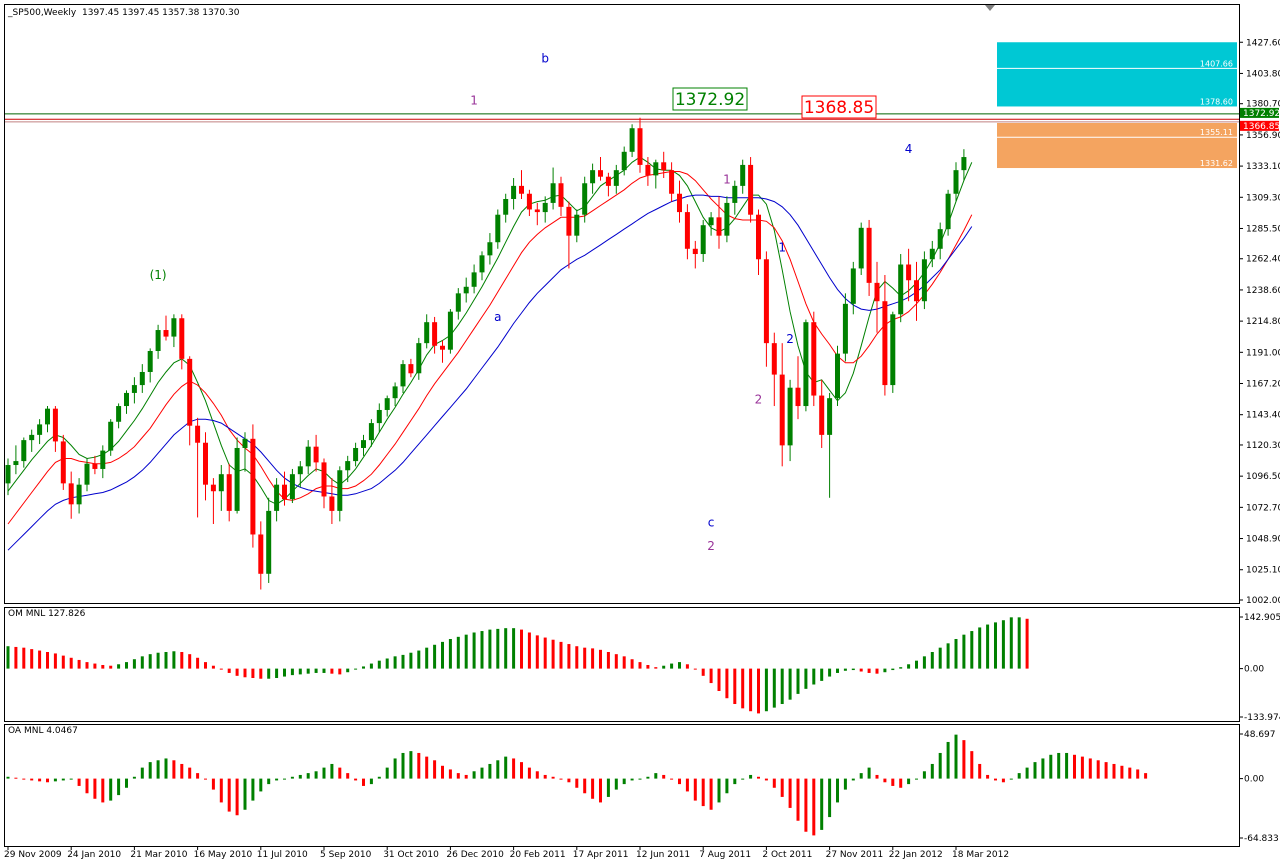 This screenshot has height=867, width=1280. I want to click on wave-label: 2, so click(790, 339).